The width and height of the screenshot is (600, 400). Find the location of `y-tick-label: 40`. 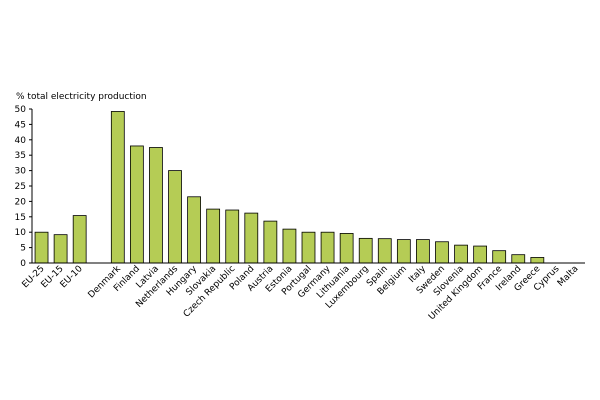

y-tick-label: 40 is located at coordinates (21, 141).